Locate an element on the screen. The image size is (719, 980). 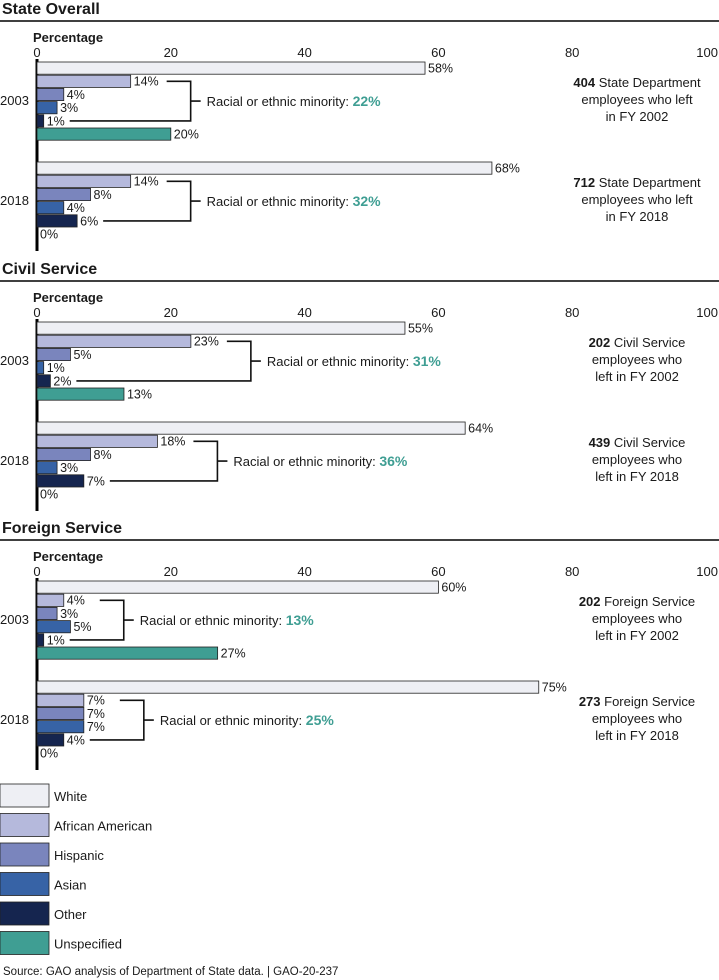
legend-item: Other is located at coordinates (43, 913).